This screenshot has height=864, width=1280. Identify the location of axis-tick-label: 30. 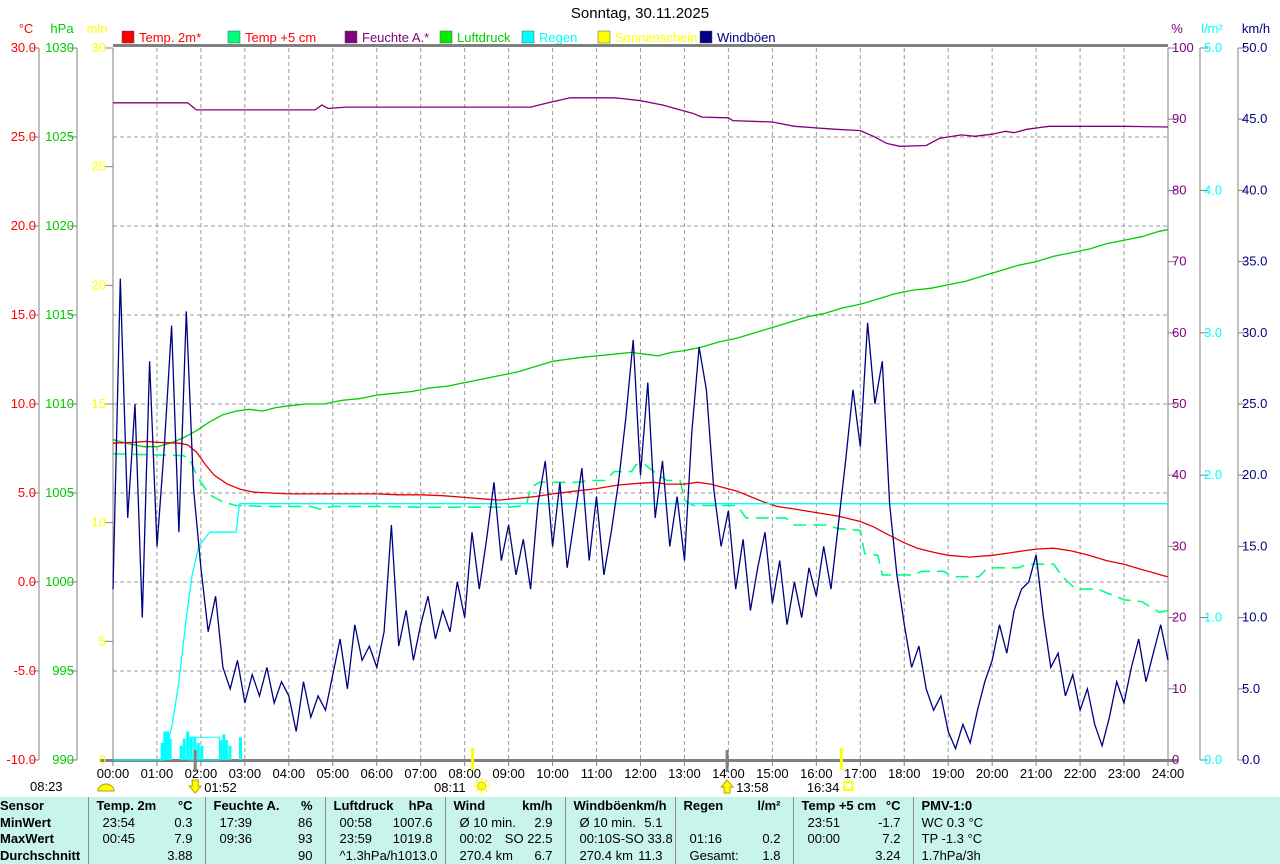
(1179, 545).